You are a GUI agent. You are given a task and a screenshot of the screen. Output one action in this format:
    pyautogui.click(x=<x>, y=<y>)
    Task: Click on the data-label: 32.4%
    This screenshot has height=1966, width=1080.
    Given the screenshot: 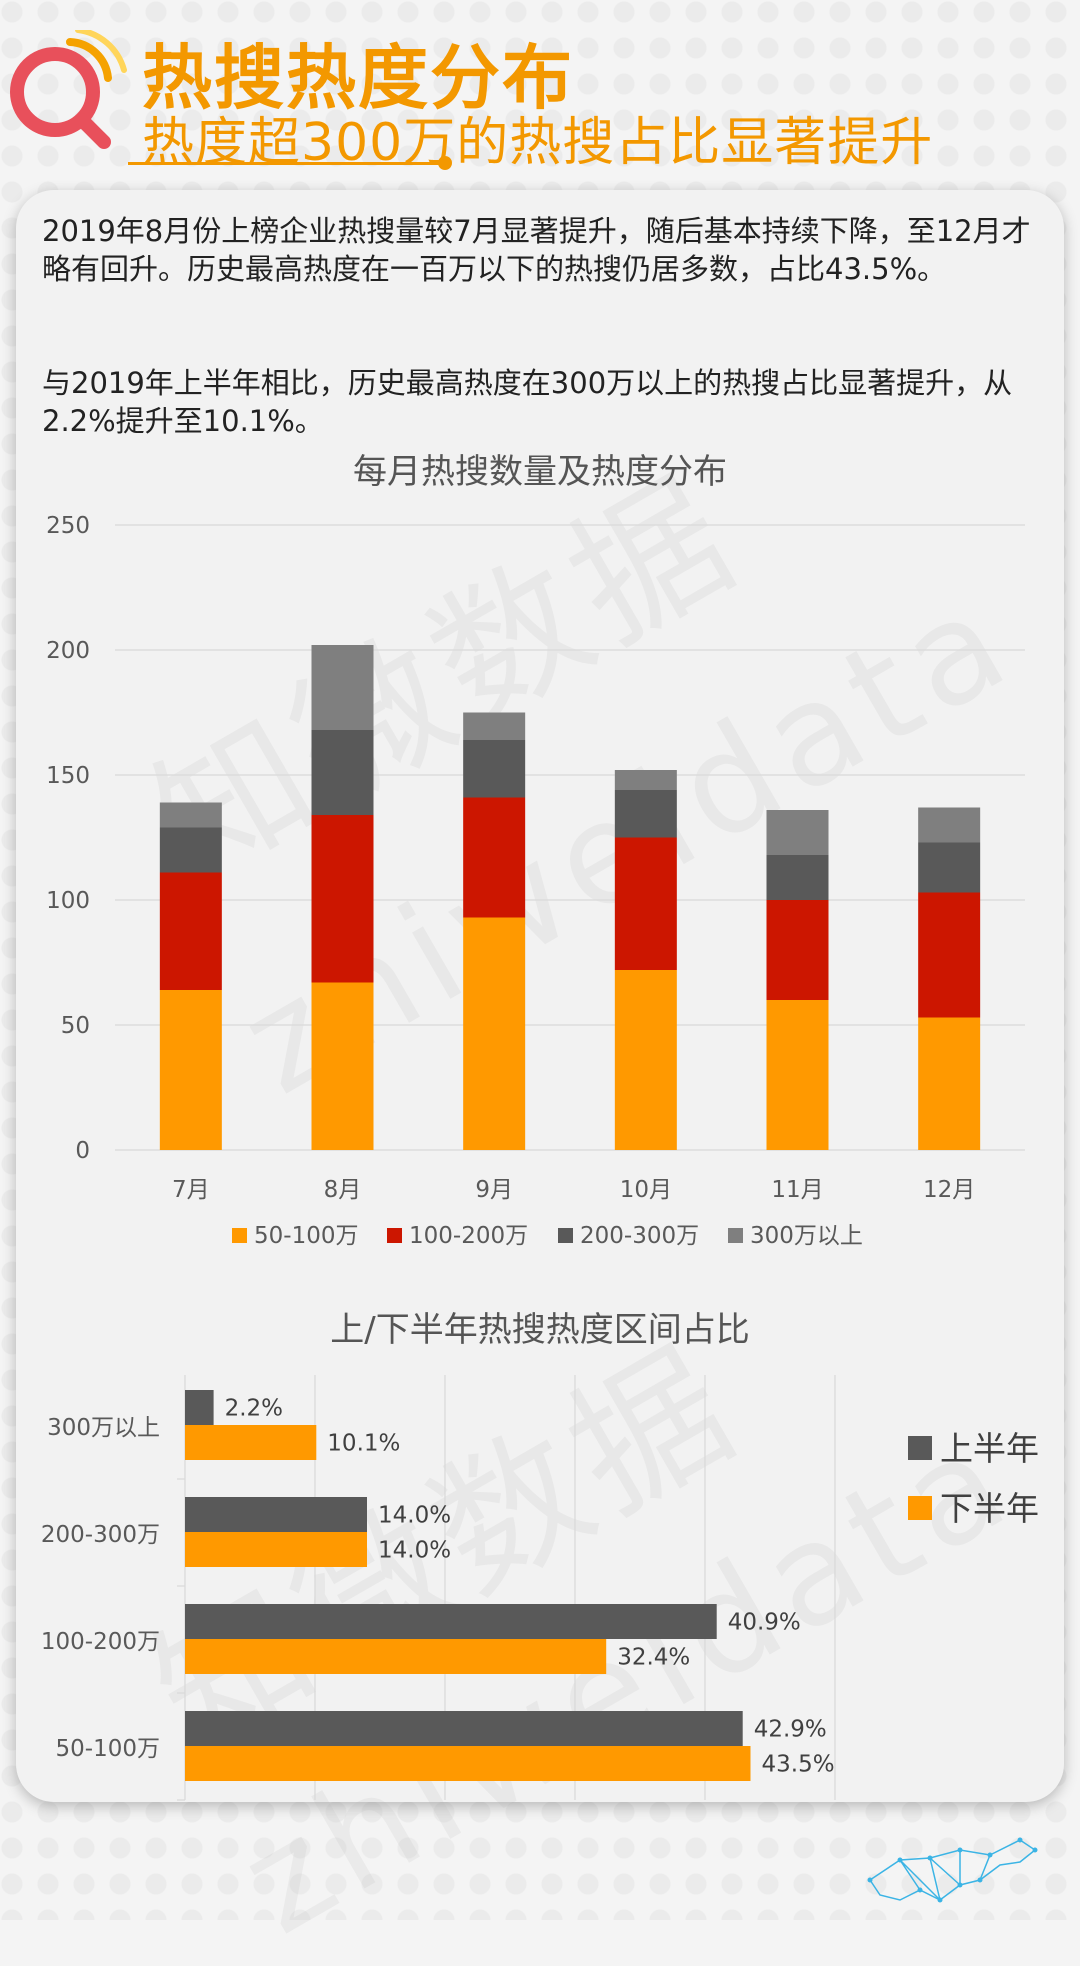 What is the action you would take?
    pyautogui.click(x=653, y=1658)
    